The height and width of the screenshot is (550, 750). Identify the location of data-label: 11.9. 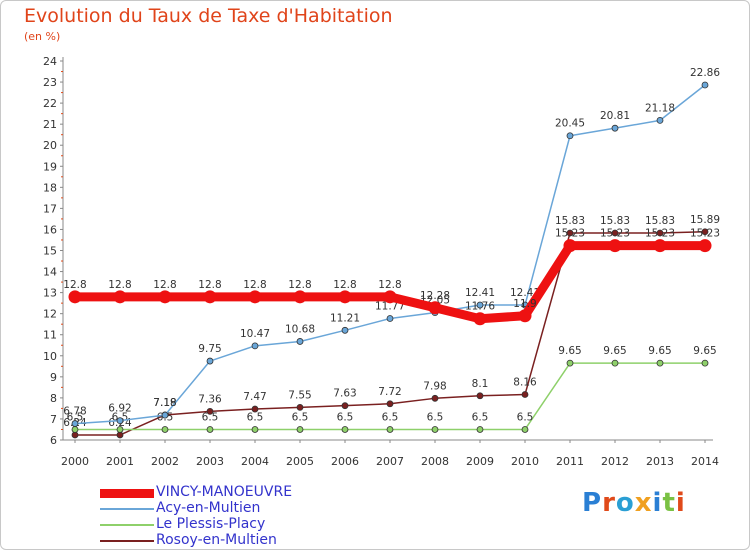
(524, 304).